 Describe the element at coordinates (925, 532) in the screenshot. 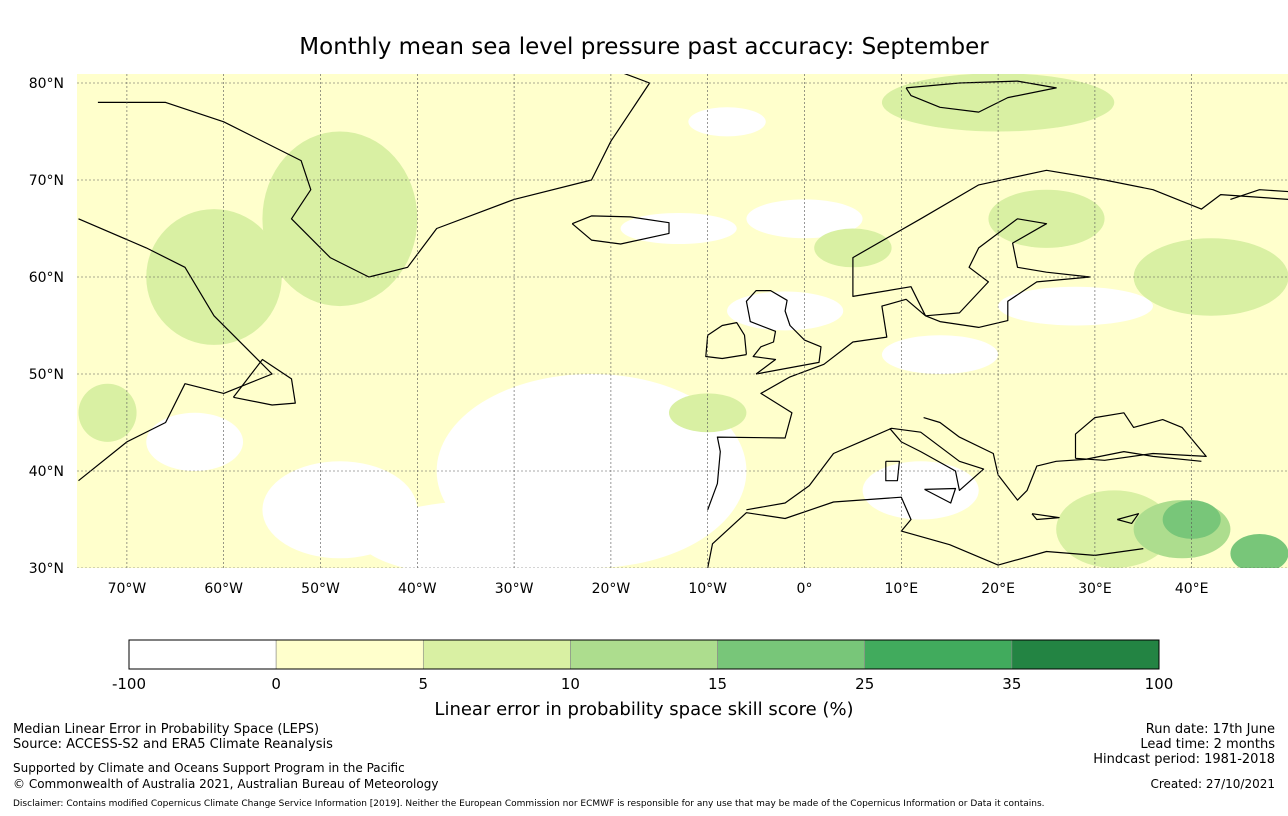

I see `north-africa-coast` at that location.